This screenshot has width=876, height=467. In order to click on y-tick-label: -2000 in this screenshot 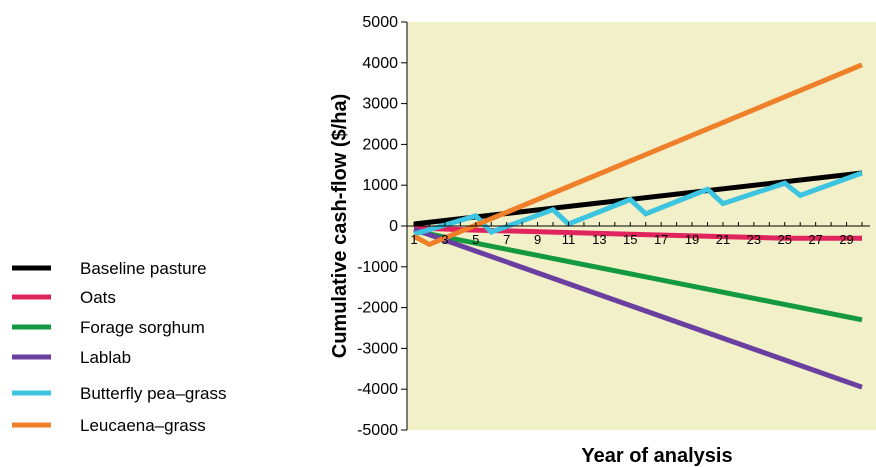, I will do `click(377, 308)`.